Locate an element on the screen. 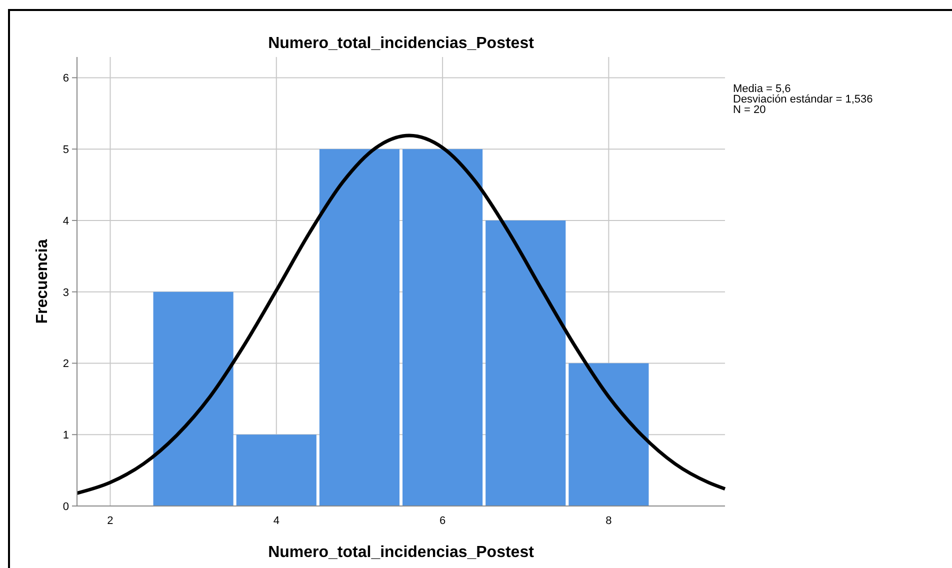 The height and width of the screenshot is (568, 952). x-tick-label: 8 is located at coordinates (609, 521).